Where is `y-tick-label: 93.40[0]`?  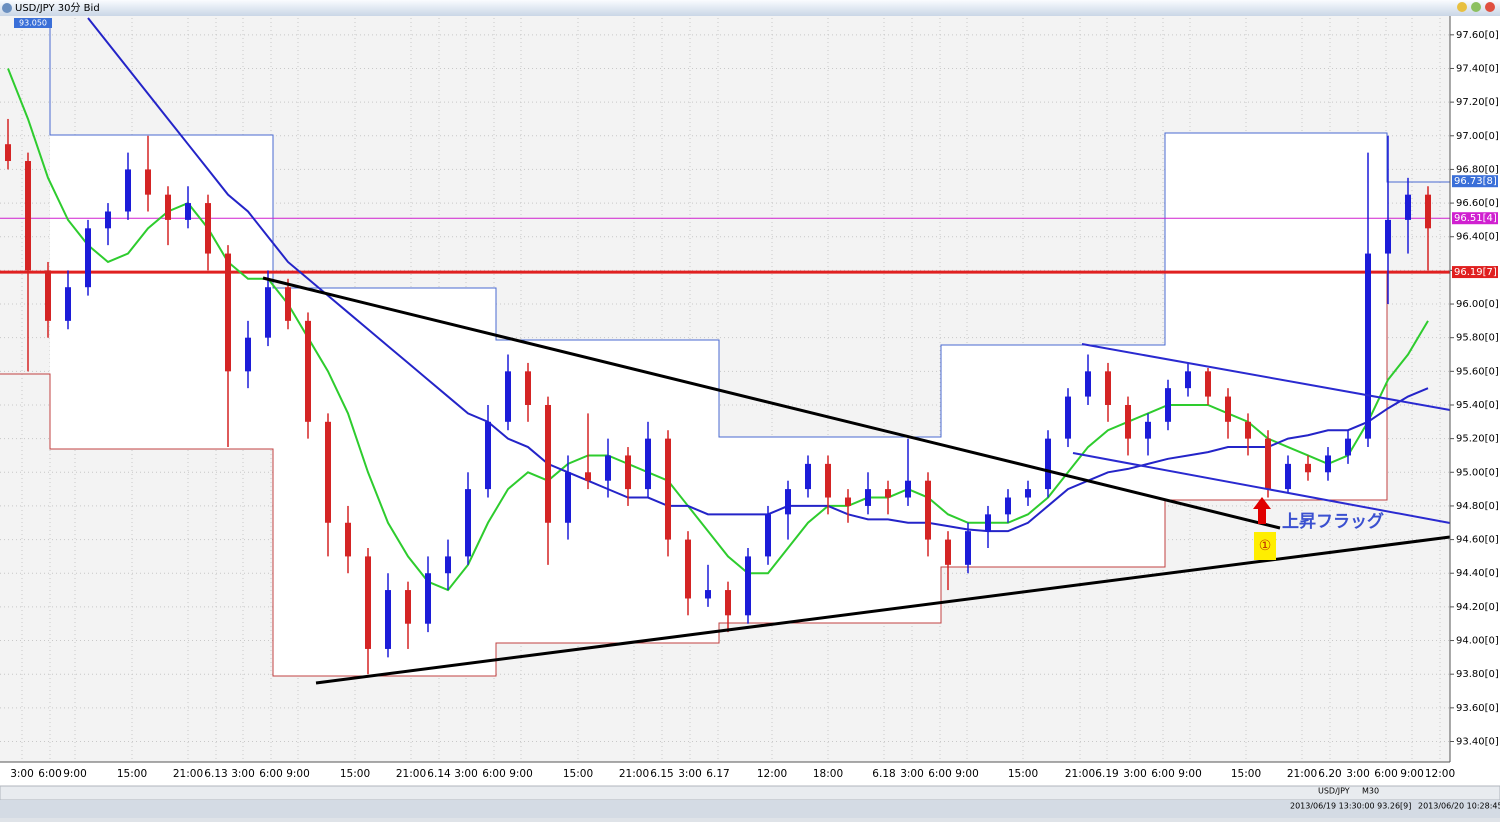
y-tick-label: 93.40[0] is located at coordinates (1477, 741).